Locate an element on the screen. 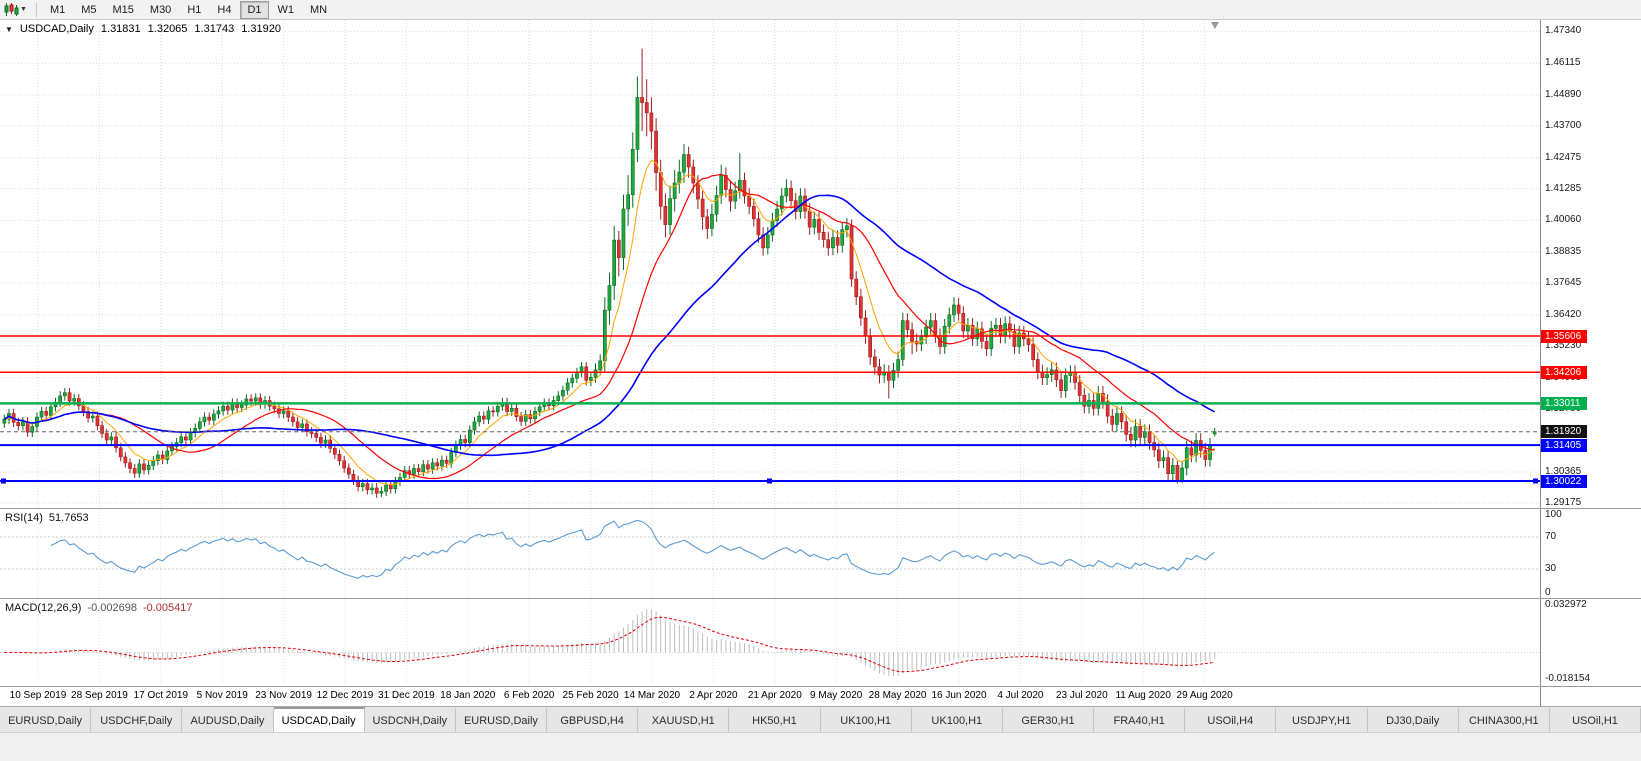 This screenshot has height=761, width=1641. date-label: 16 Jun 2020 is located at coordinates (959, 695).